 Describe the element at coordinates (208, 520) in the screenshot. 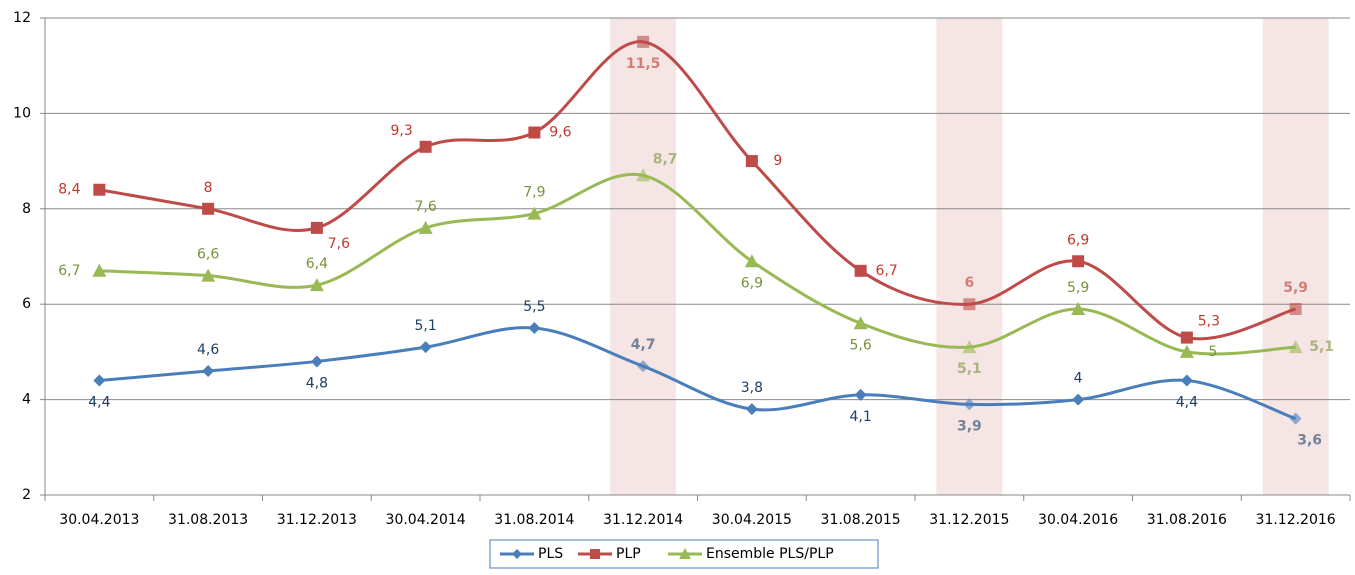

I see `x-tick-label: 31.08.2013` at that location.